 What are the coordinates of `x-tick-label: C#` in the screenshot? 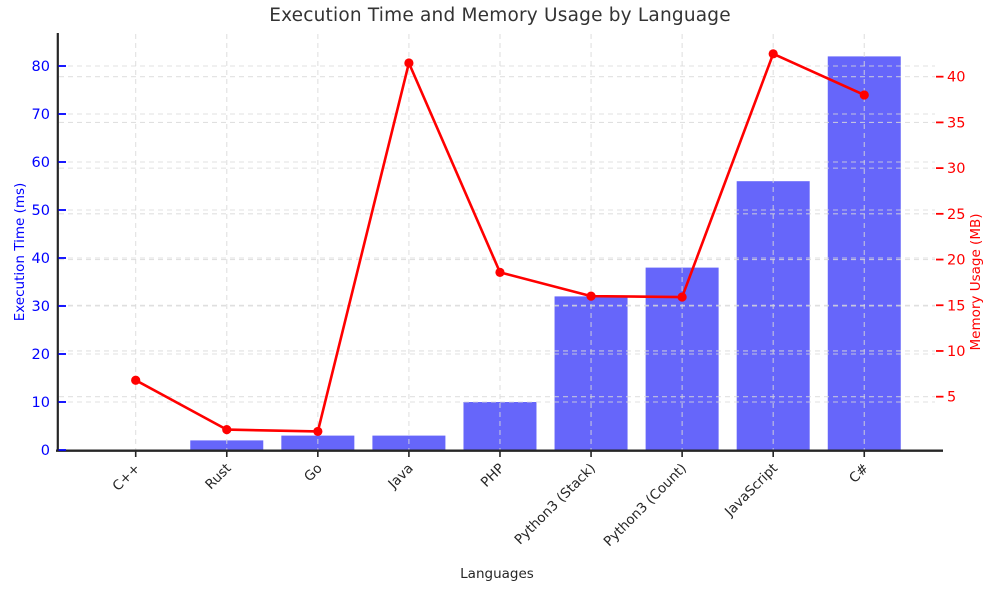 It's located at (859, 474).